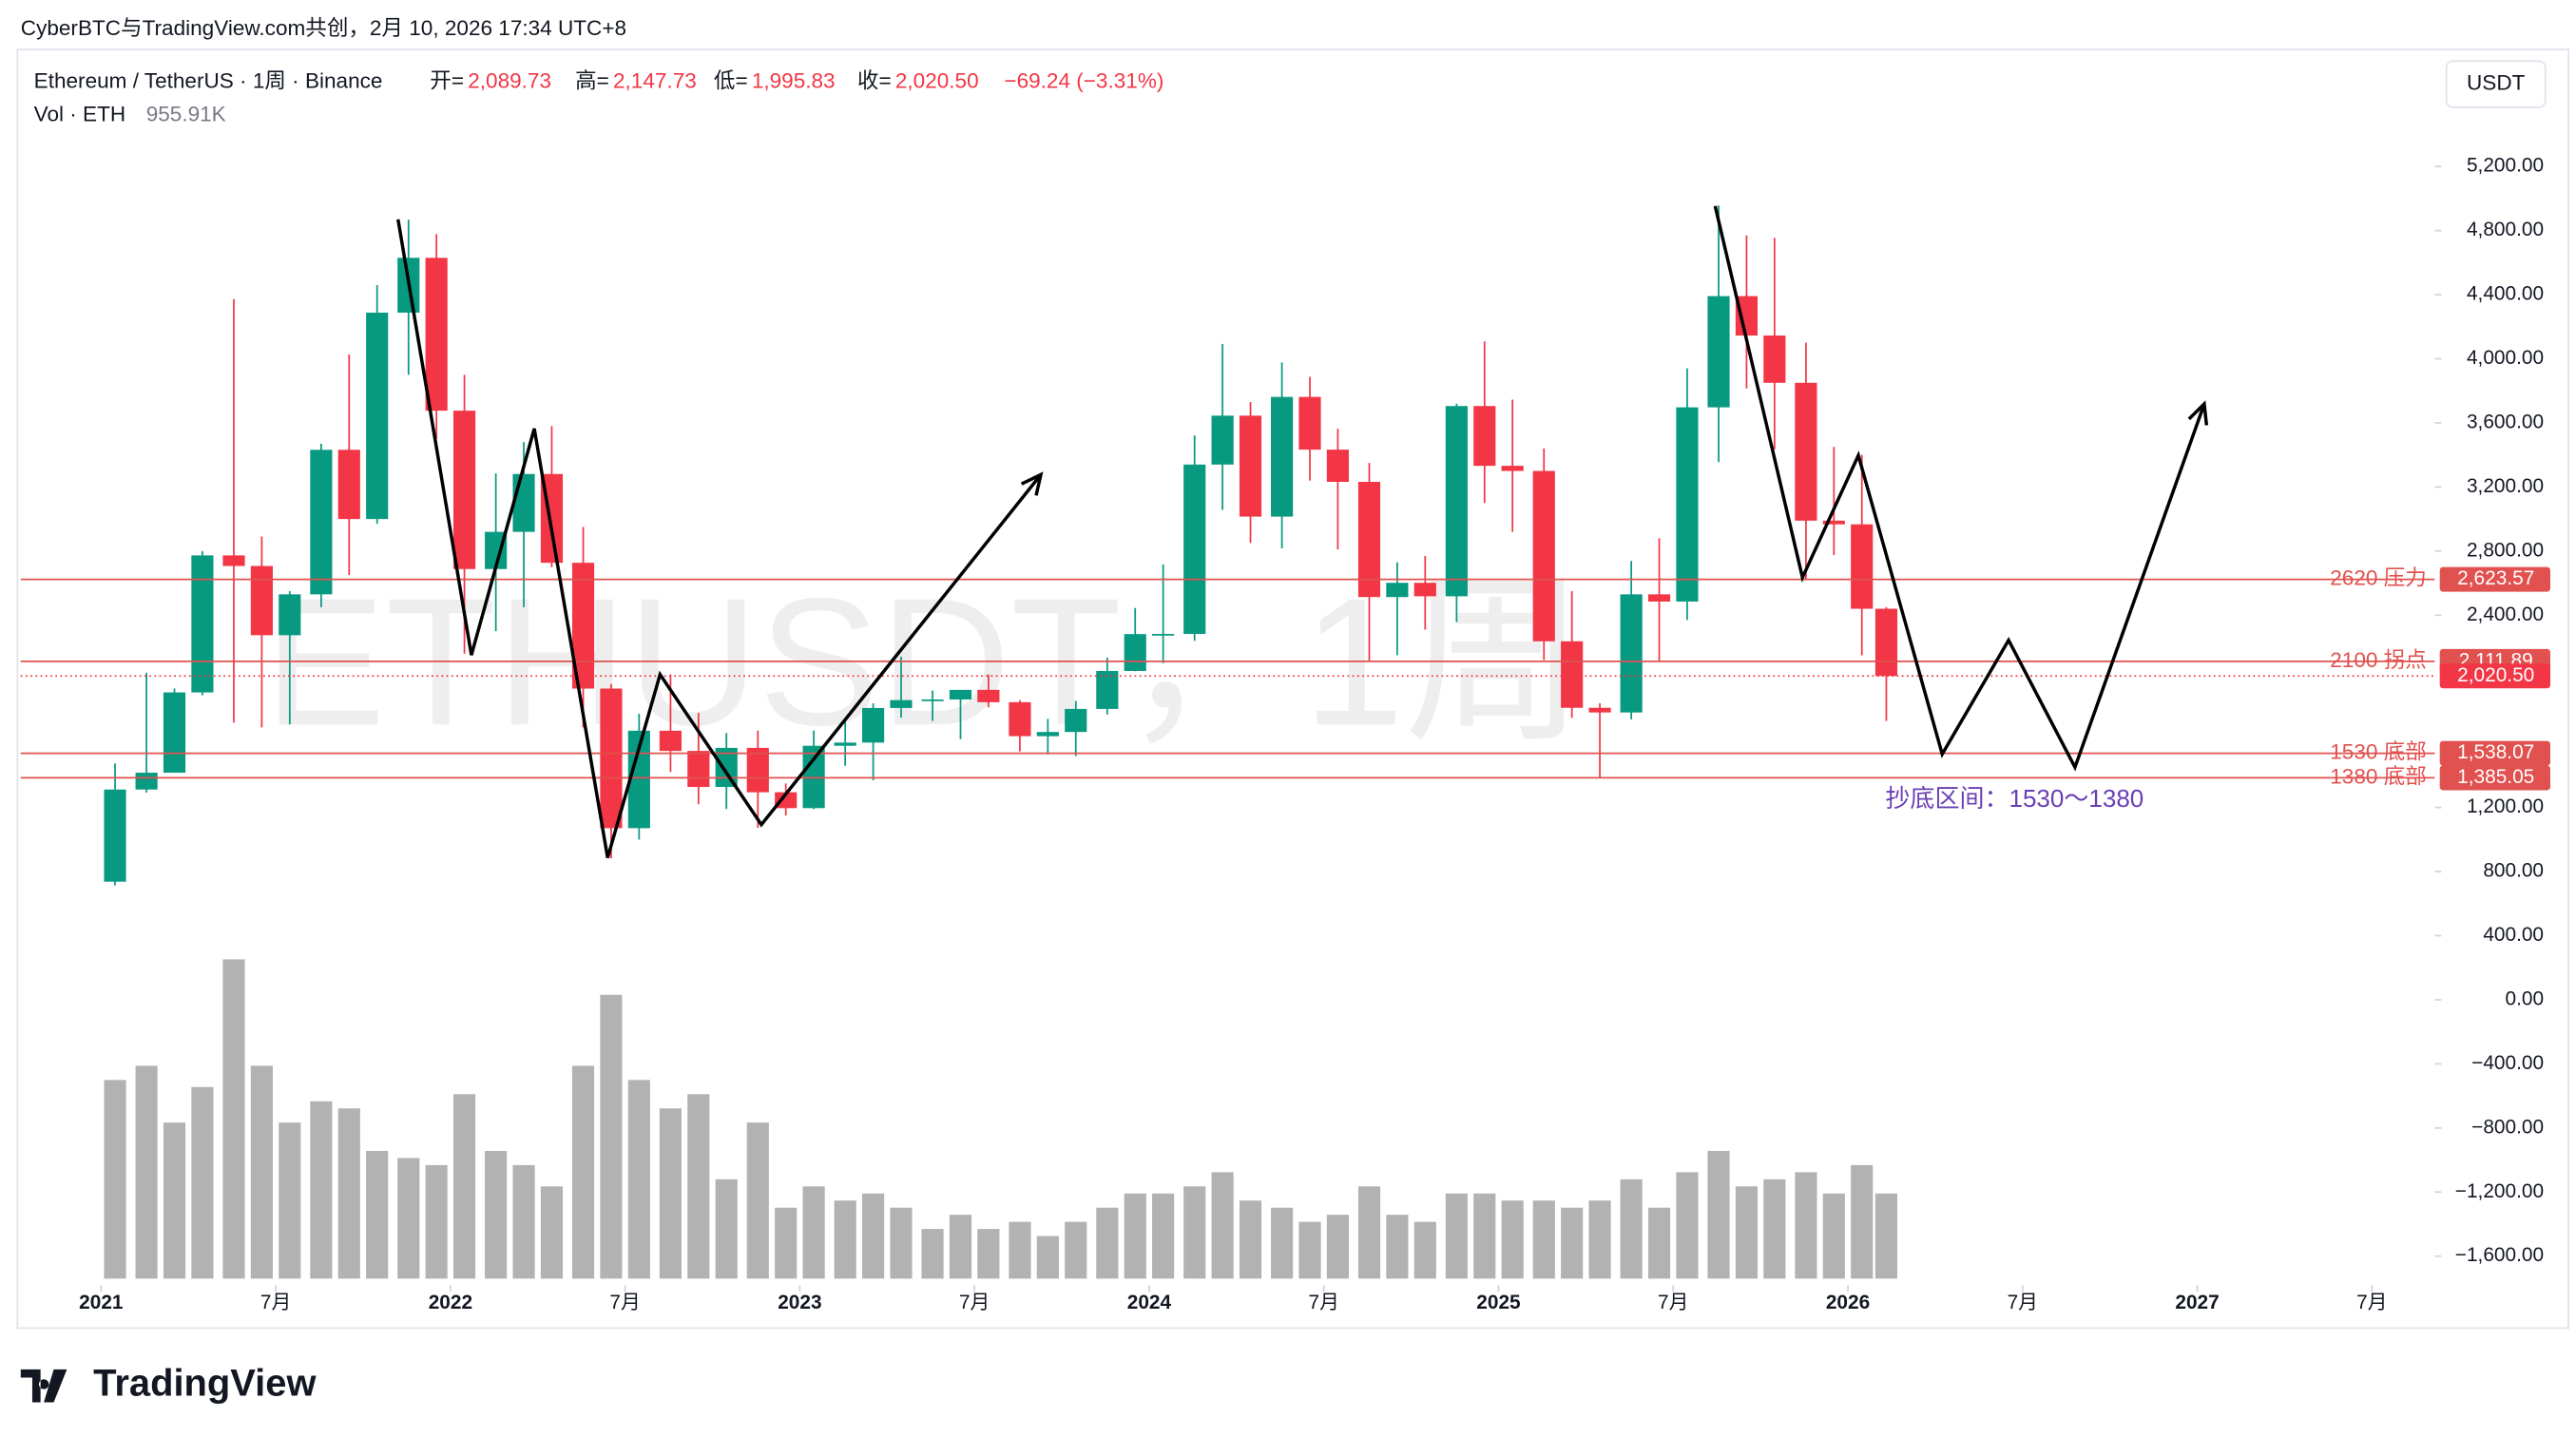 This screenshot has height=1437, width=2576. What do you see at coordinates (2495, 578) in the screenshot?
I see `price-badge-label: 2,623.57` at bounding box center [2495, 578].